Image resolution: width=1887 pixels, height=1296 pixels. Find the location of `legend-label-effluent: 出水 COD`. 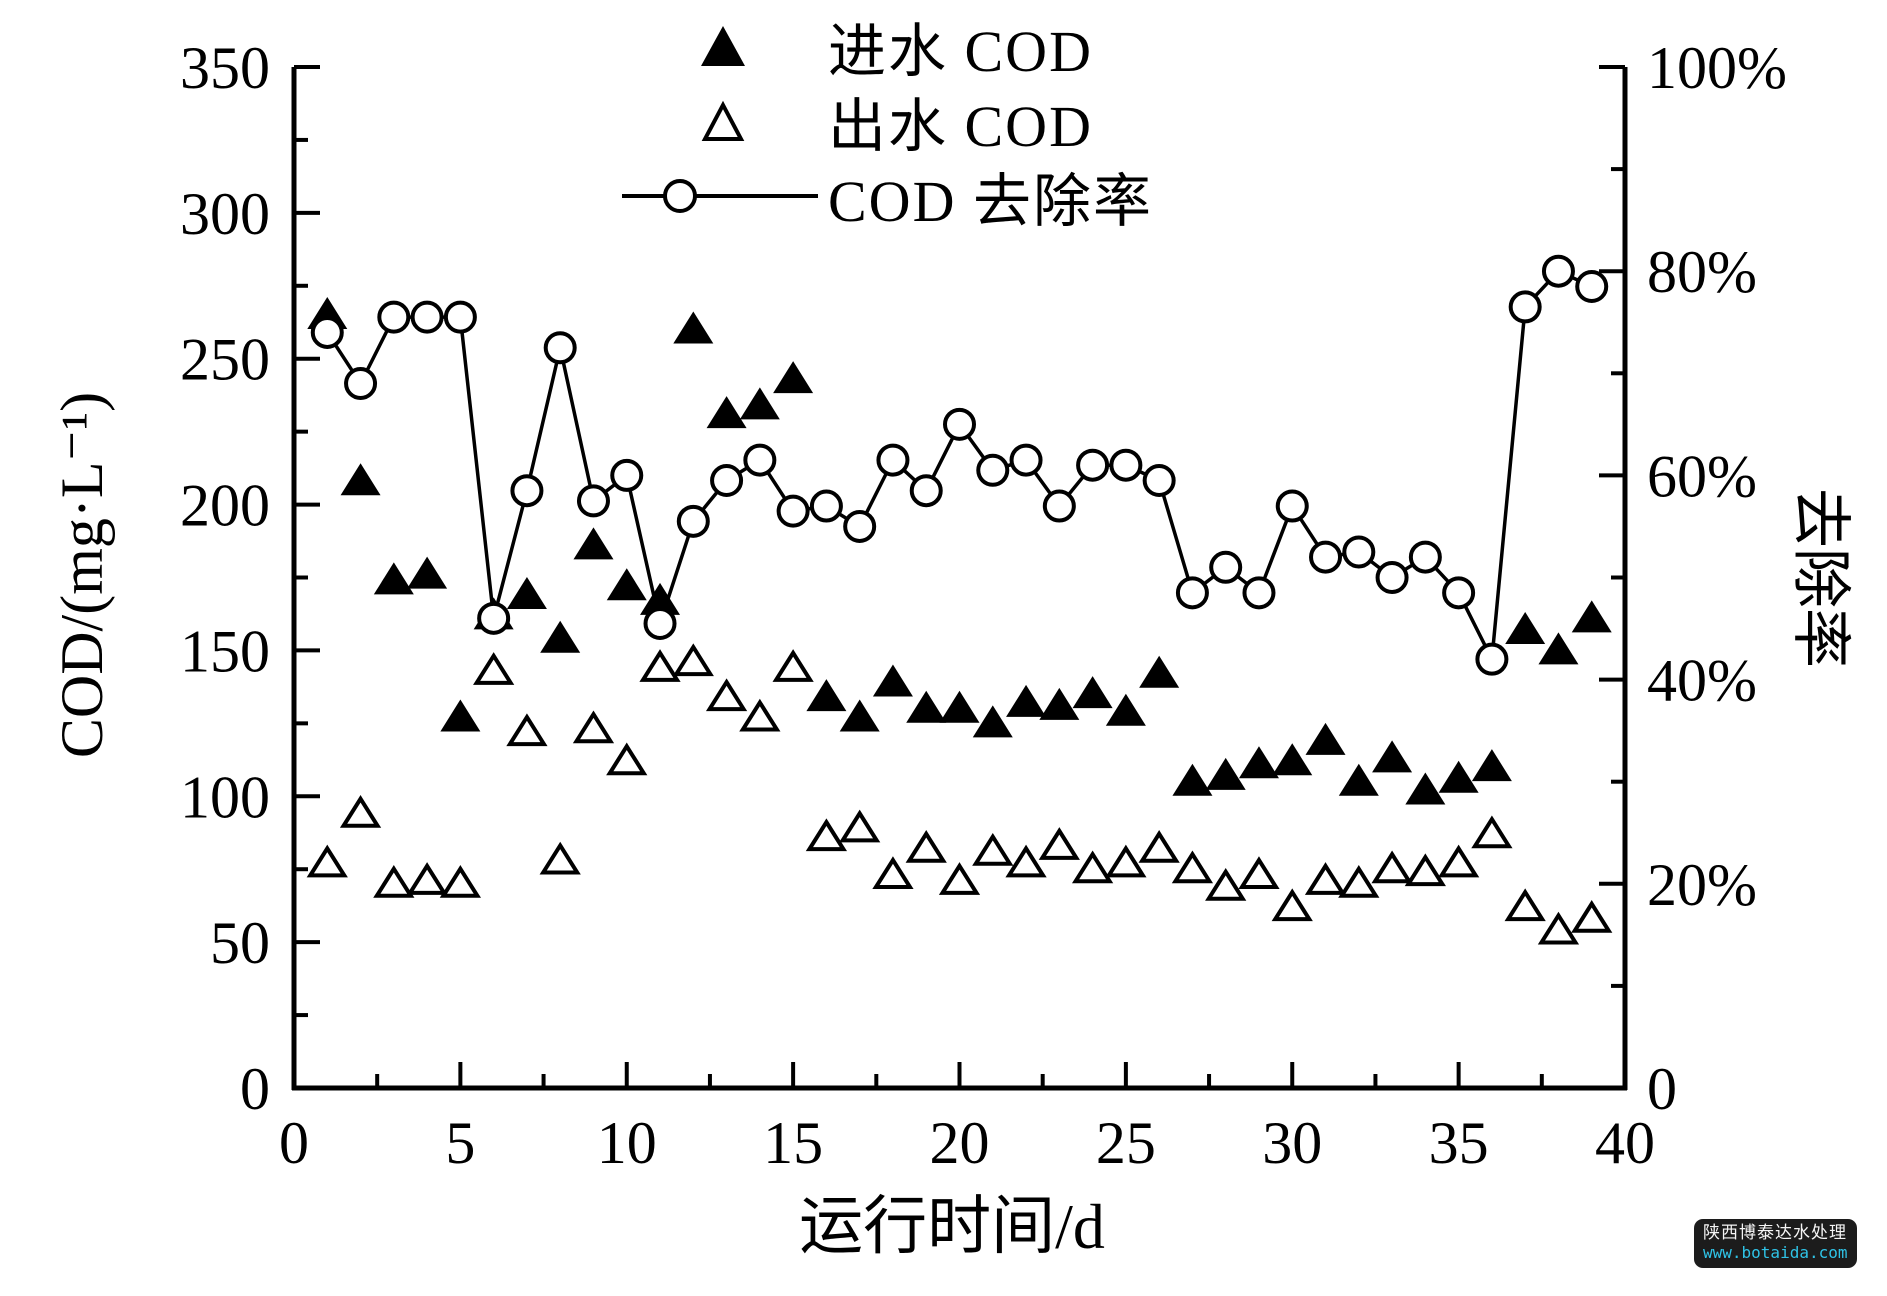

legend-label-effluent: 出水 COD is located at coordinates (960, 126).